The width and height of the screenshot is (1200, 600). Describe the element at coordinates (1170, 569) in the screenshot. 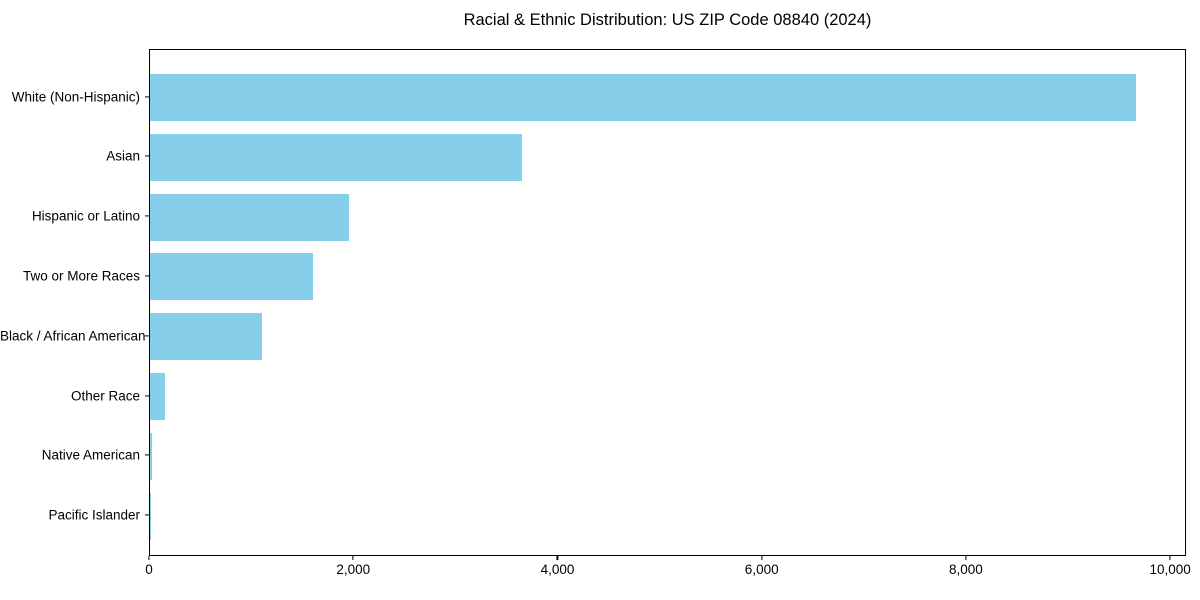

I see `x-tick-label: 10,000` at that location.